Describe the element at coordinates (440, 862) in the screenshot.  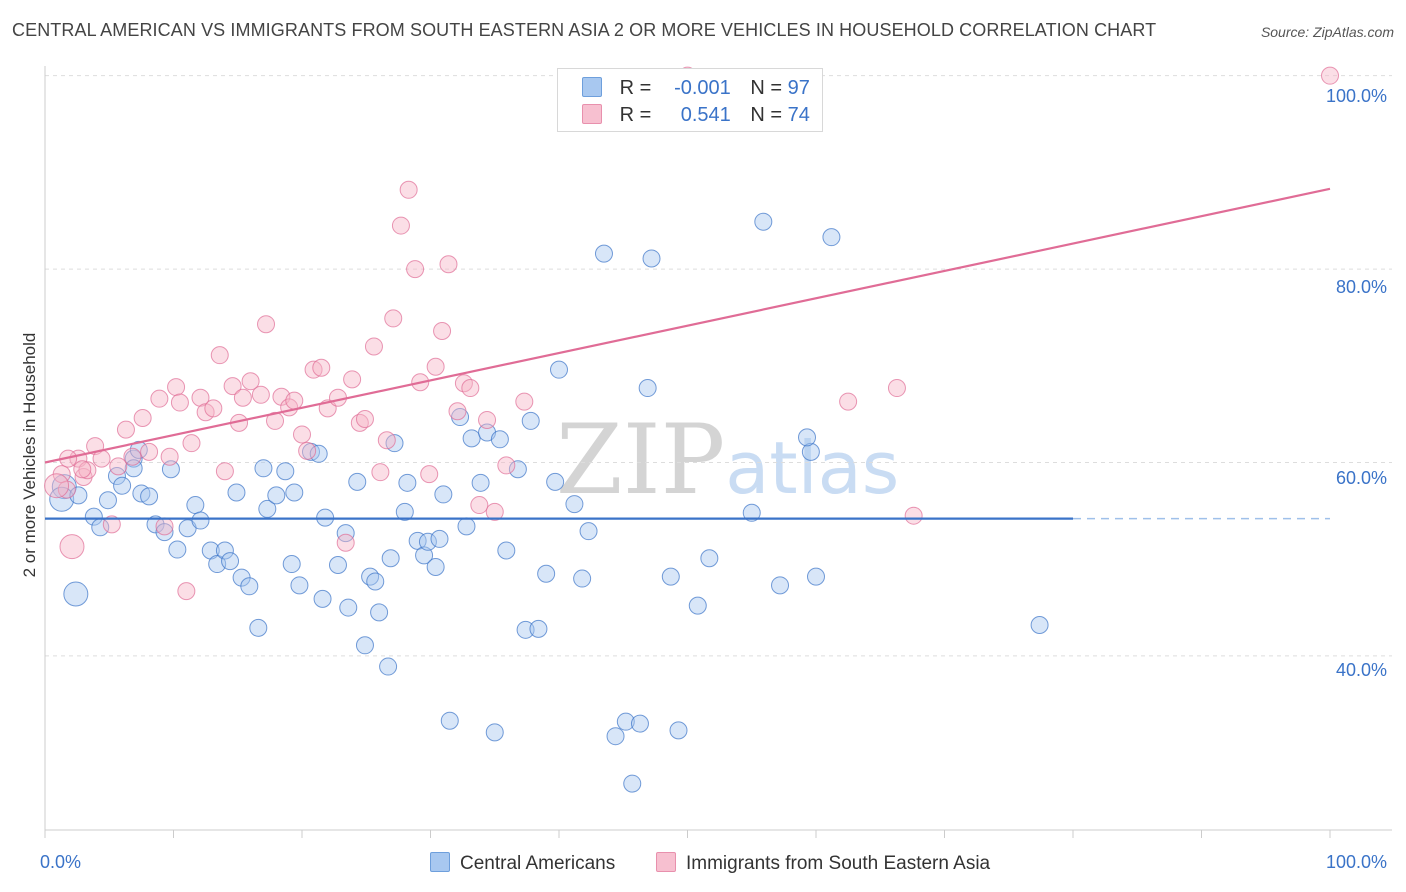
I see `series-swatch-blue` at that location.